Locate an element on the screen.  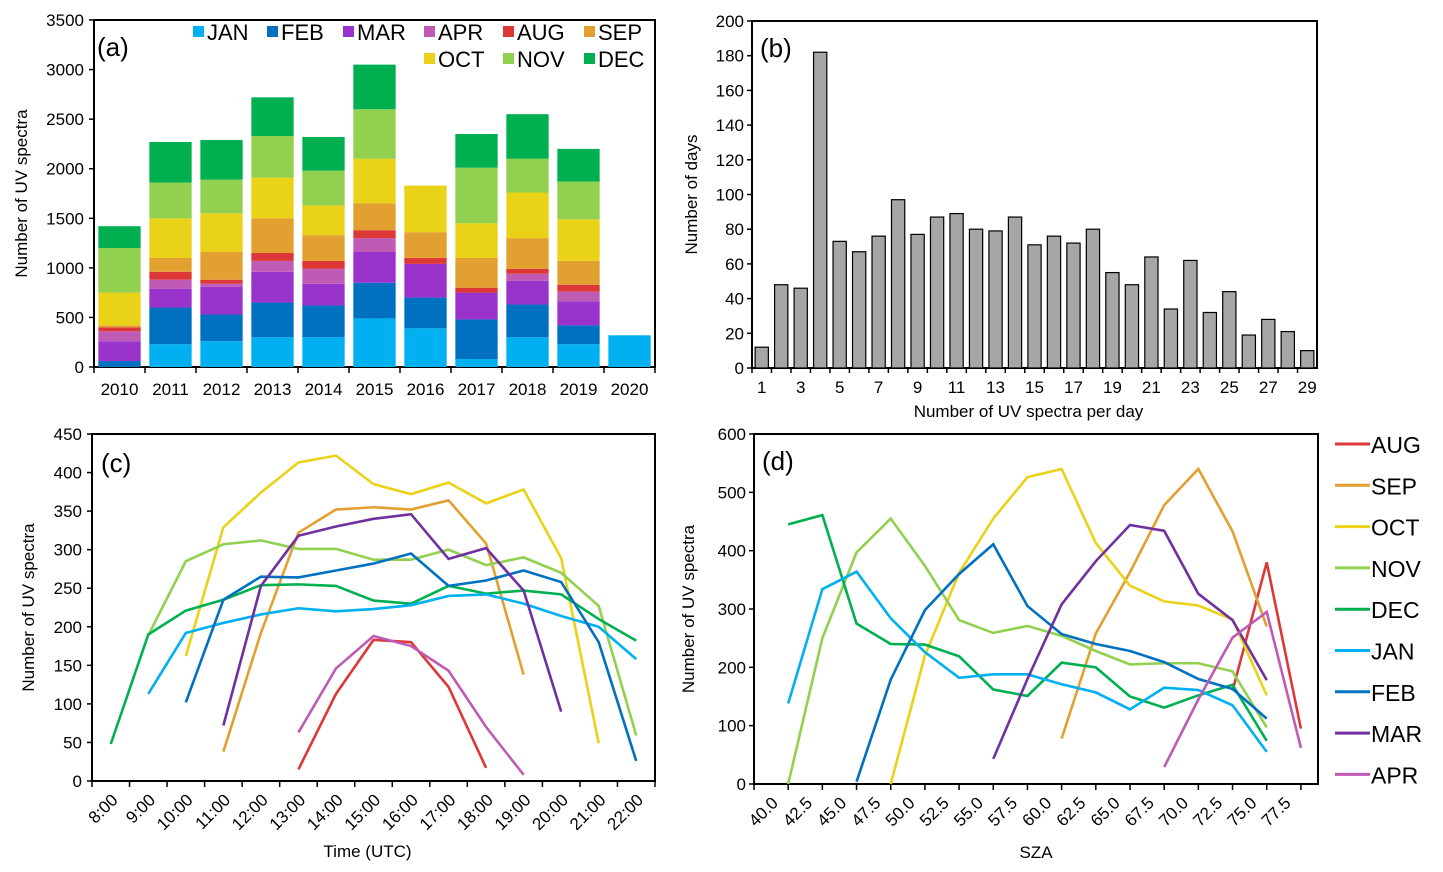
panel-label: (b) is located at coordinates (776, 48).